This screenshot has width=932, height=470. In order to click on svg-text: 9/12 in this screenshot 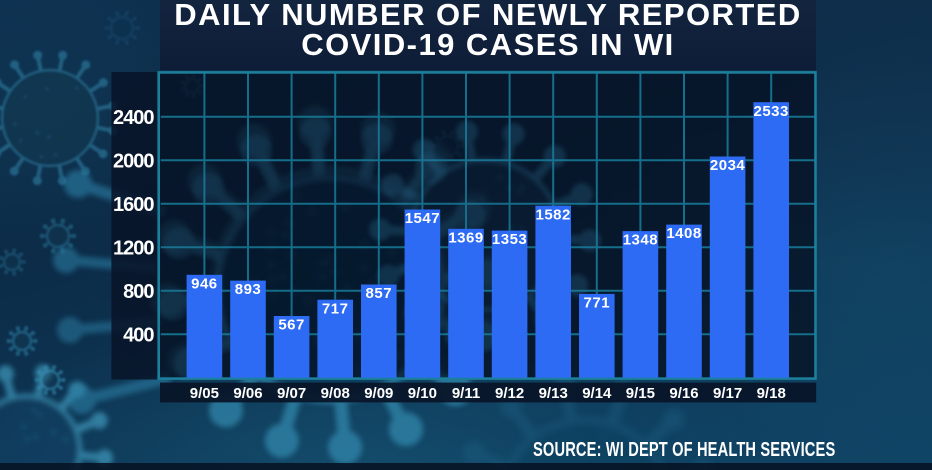, I will do `click(509, 393)`.